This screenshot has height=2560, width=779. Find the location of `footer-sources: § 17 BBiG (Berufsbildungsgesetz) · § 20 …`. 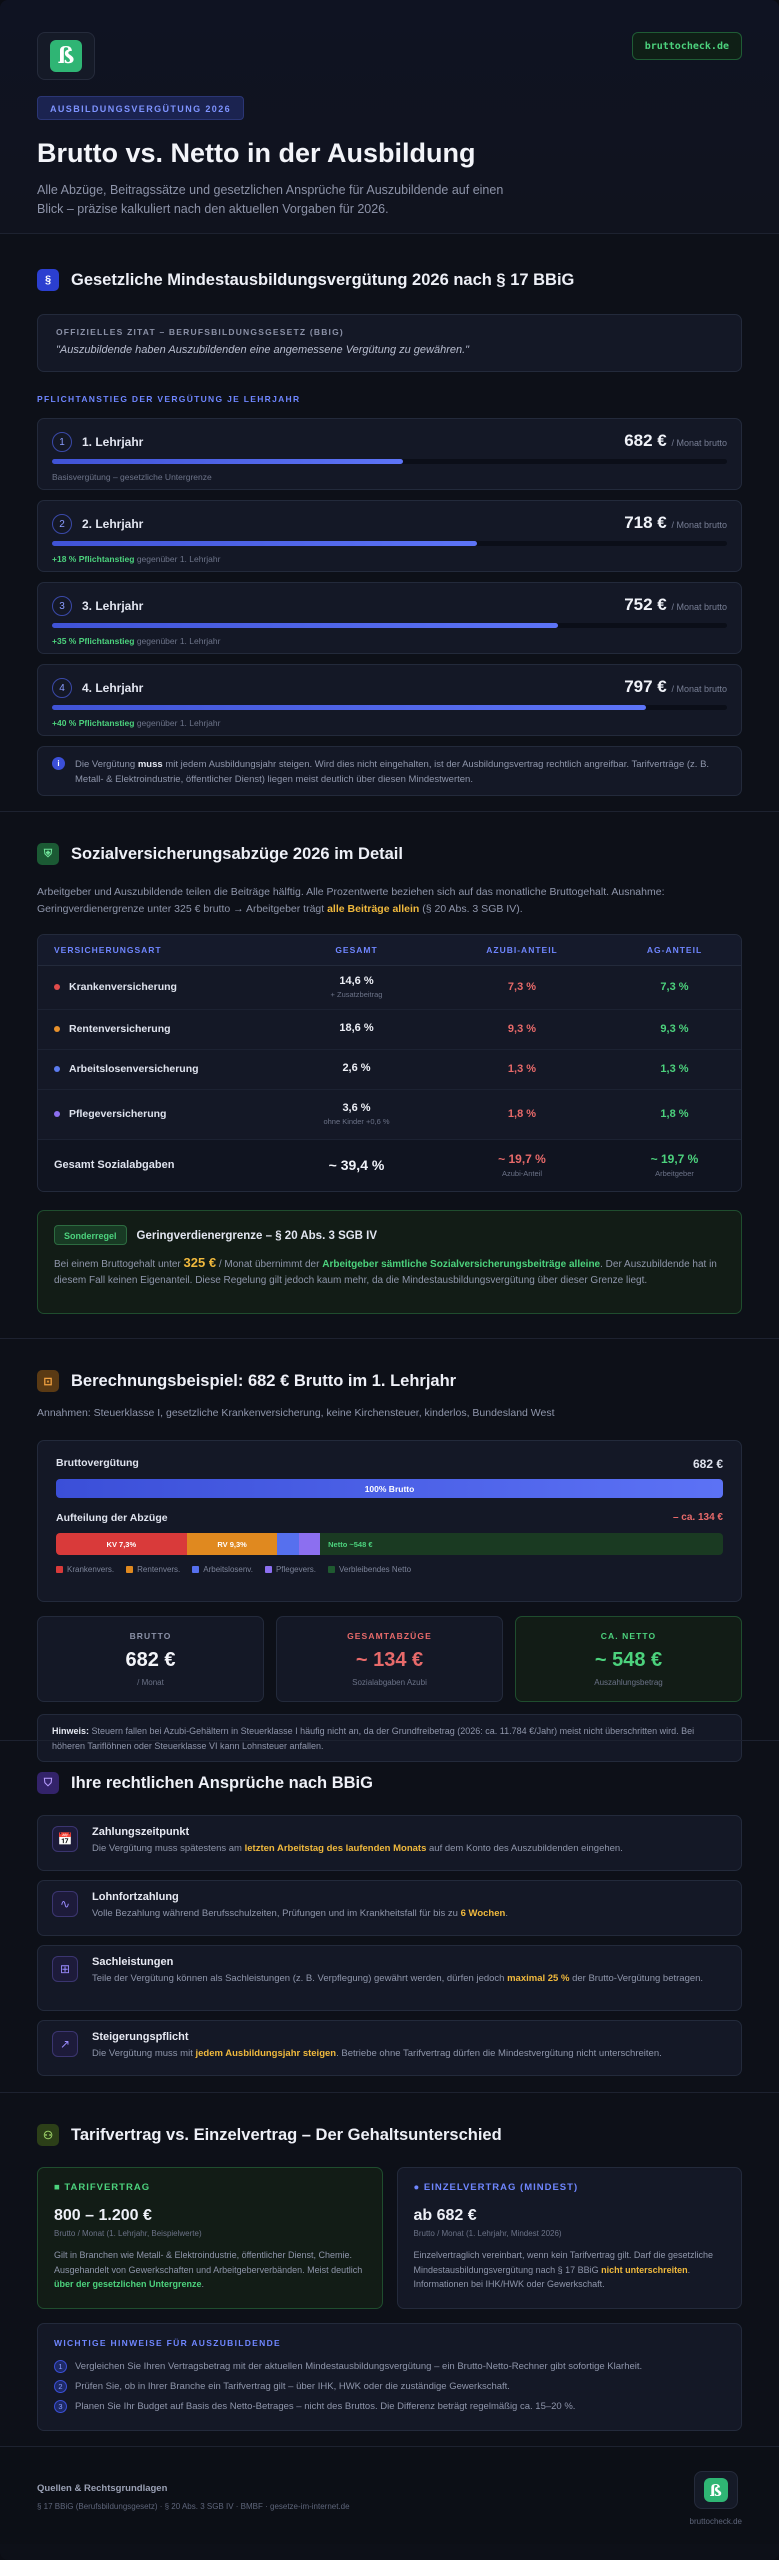

footer-sources: § 17 BBiG (Berufsbildungsgesetz) · § 20 … is located at coordinates (193, 2506).